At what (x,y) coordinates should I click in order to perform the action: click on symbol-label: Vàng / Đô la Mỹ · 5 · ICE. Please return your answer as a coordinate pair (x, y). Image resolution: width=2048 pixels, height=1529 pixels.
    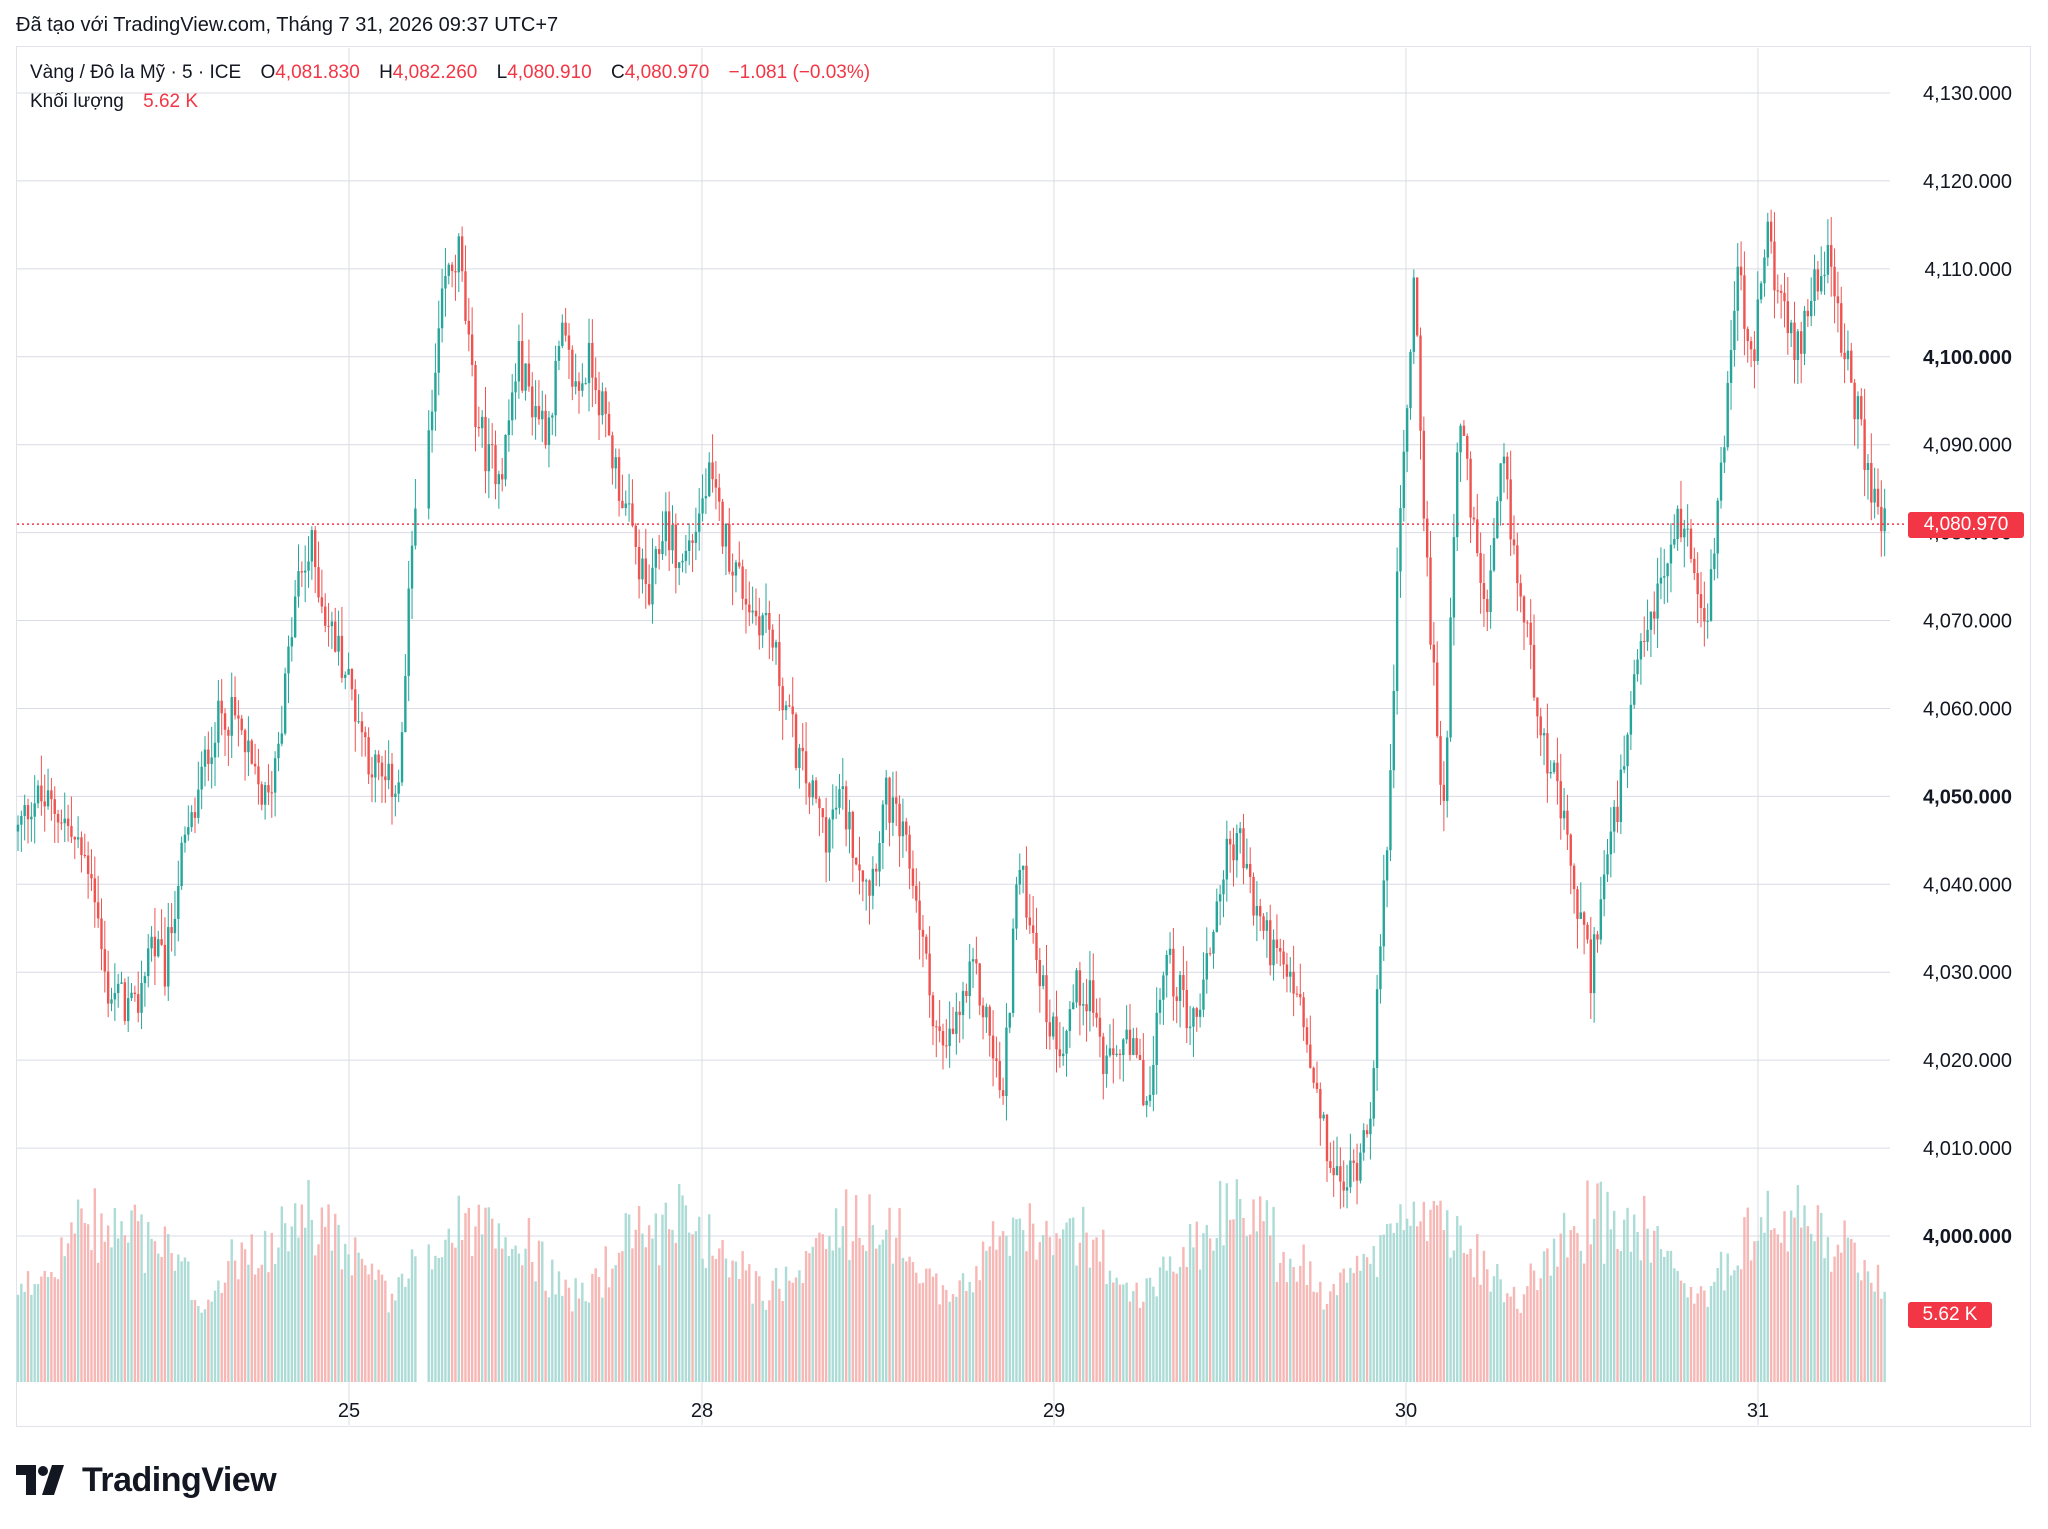
    Looking at the image, I should click on (136, 72).